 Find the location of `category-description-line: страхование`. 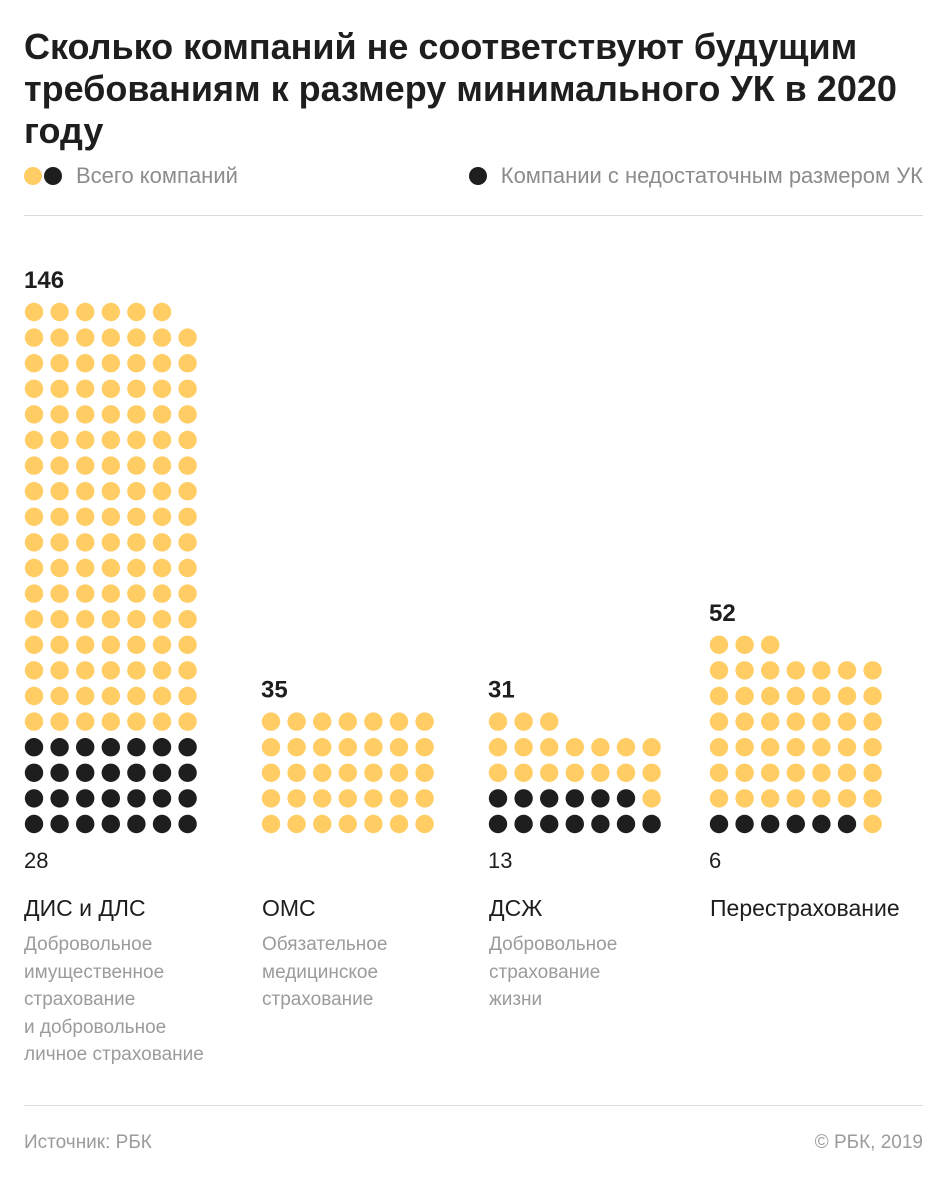

category-description-line: страхование is located at coordinates (318, 999).